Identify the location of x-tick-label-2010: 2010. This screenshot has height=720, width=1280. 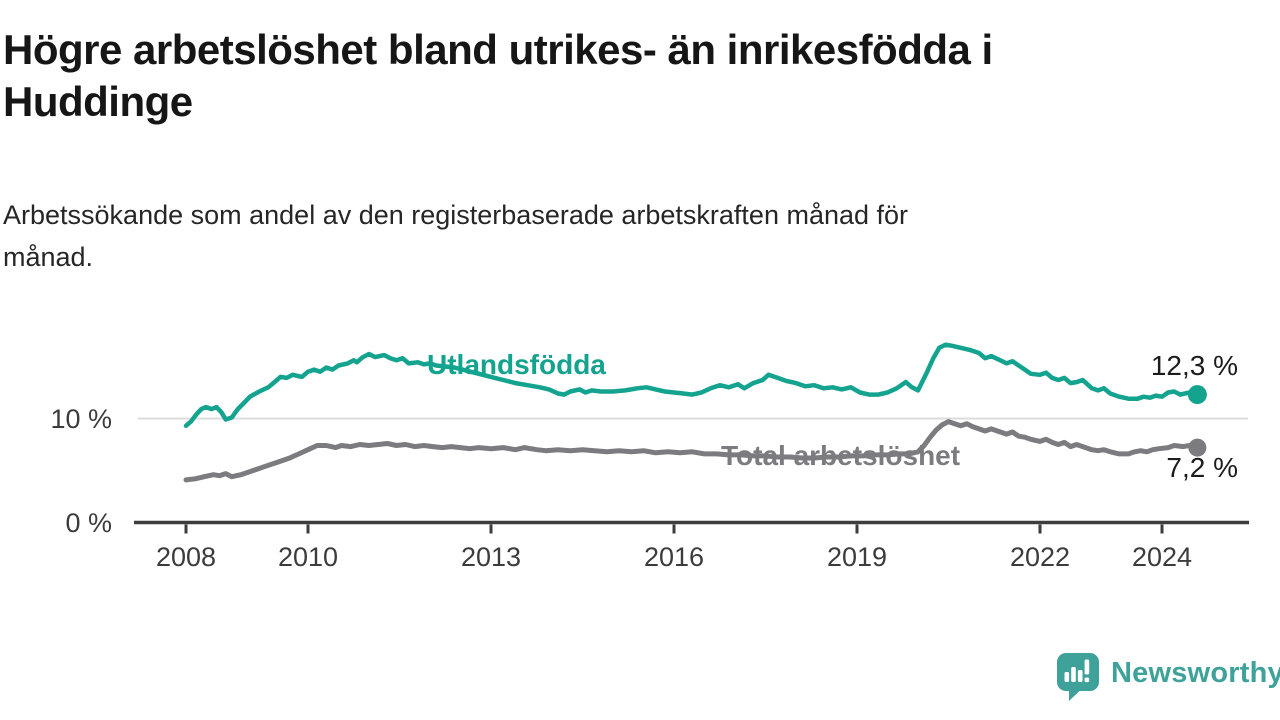
(308, 557).